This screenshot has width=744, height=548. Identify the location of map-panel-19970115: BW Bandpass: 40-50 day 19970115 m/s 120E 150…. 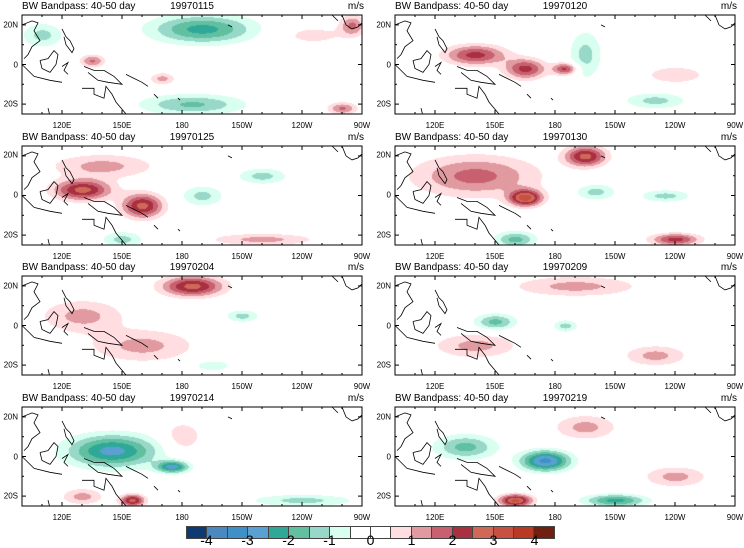
(186, 65).